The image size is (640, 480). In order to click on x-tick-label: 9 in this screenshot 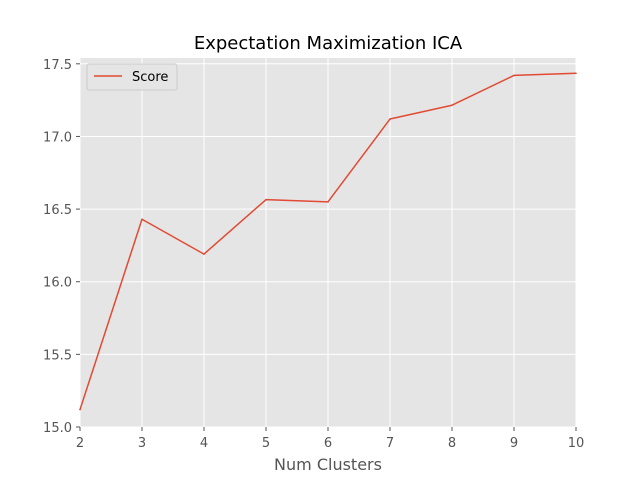, I will do `click(514, 443)`.